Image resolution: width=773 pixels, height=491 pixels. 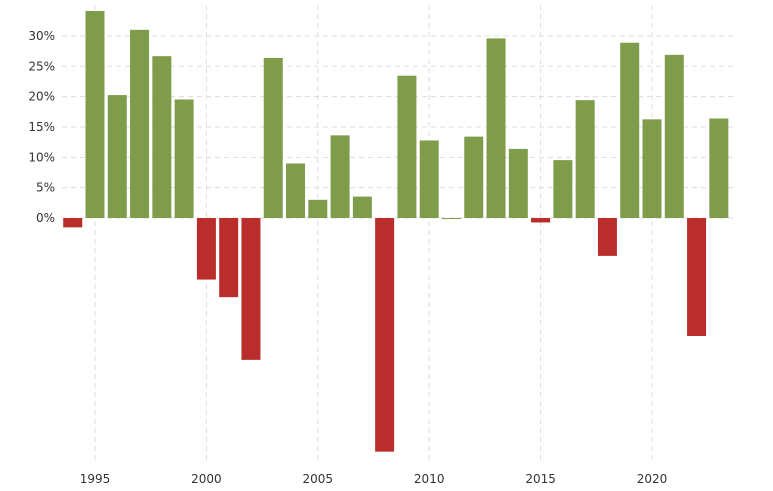 What do you see at coordinates (41, 97) in the screenshot?
I see `y-tick-label: 20%` at bounding box center [41, 97].